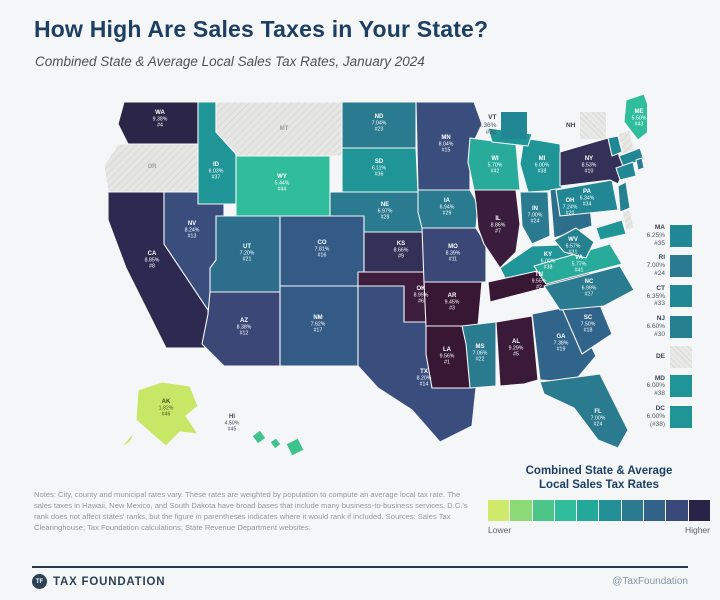  Describe the element at coordinates (360, 567) in the screenshot. I see `footer-divider` at that location.